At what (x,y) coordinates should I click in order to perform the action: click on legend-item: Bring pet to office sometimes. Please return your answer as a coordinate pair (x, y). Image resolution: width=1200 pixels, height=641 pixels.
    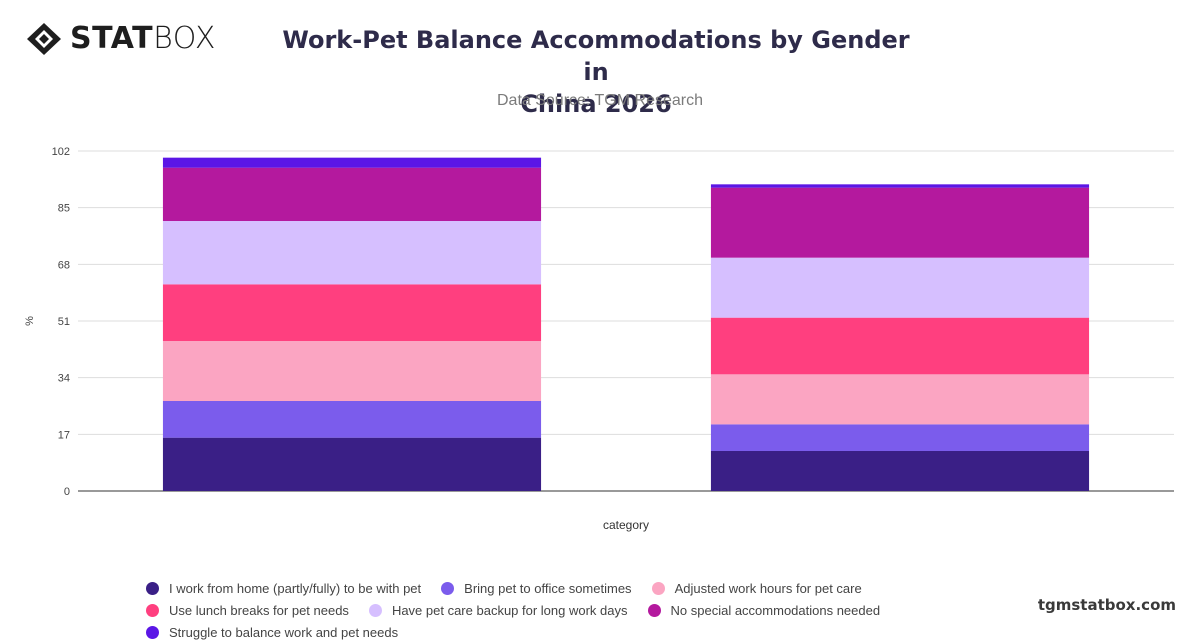
    Looking at the image, I should click on (533, 588).